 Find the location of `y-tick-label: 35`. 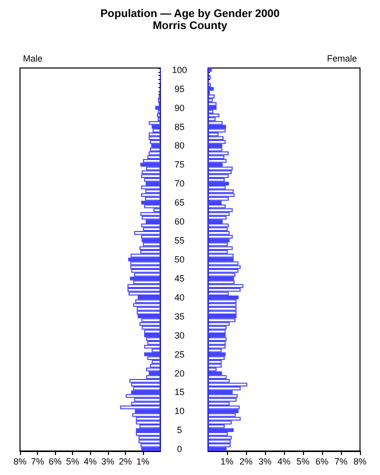

y-tick-label: 35 is located at coordinates (179, 316).